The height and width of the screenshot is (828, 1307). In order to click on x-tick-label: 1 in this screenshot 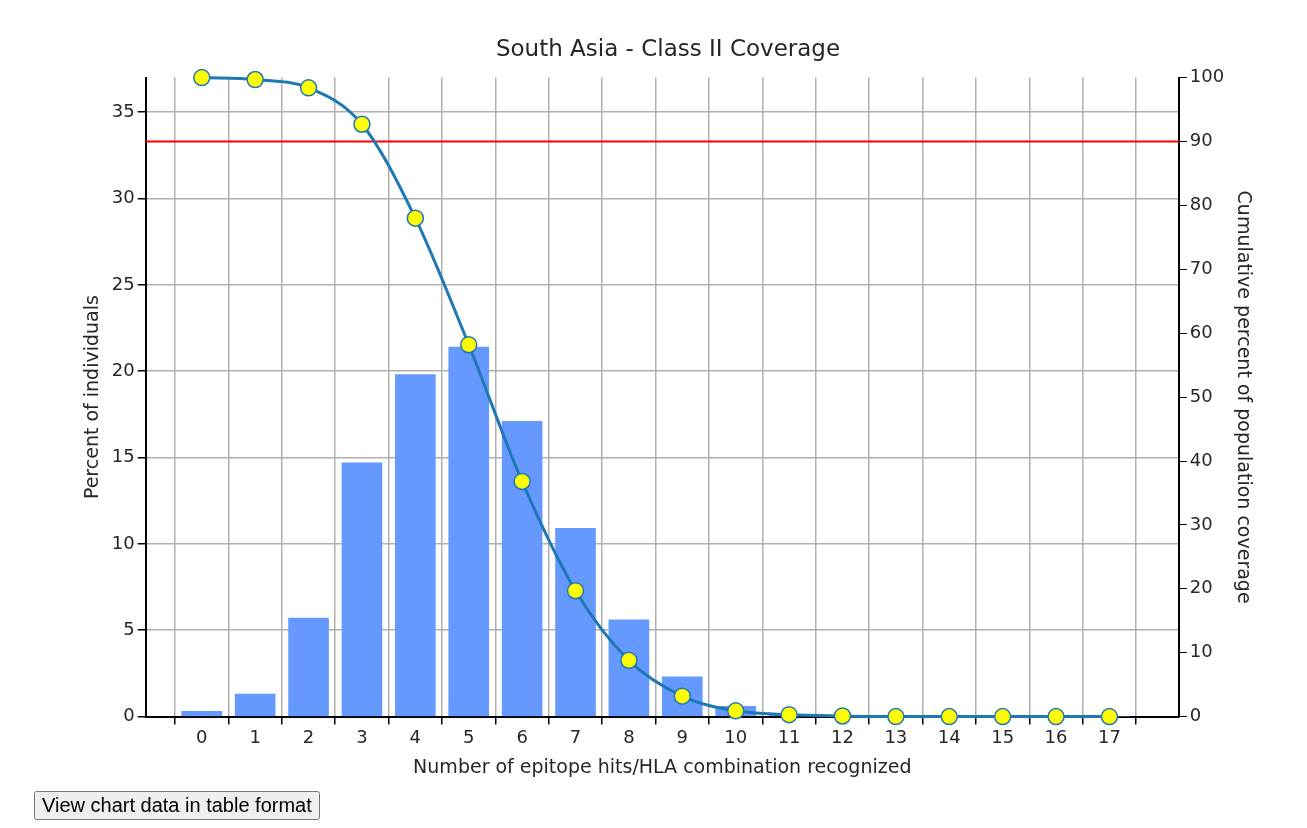, I will do `click(255, 737)`.